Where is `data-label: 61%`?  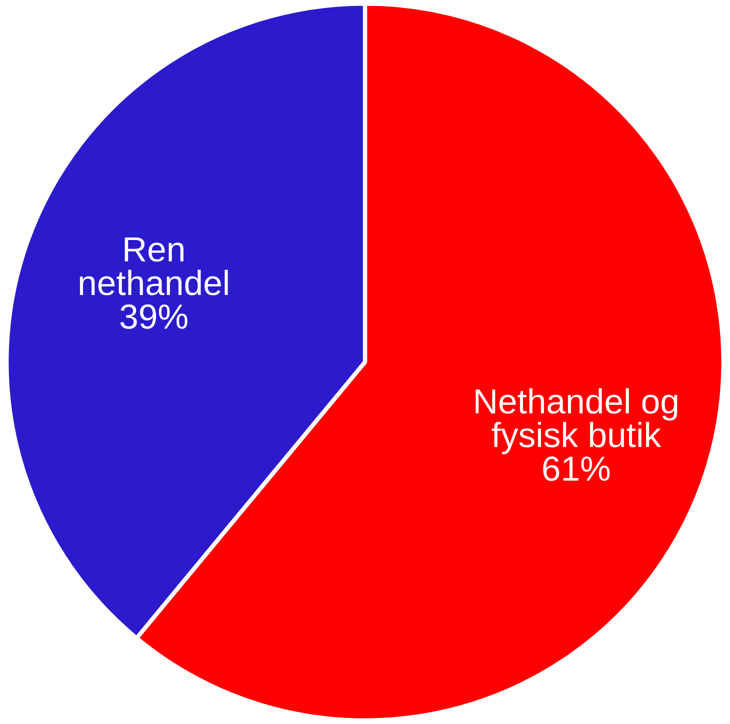
data-label: 61% is located at coordinates (576, 468).